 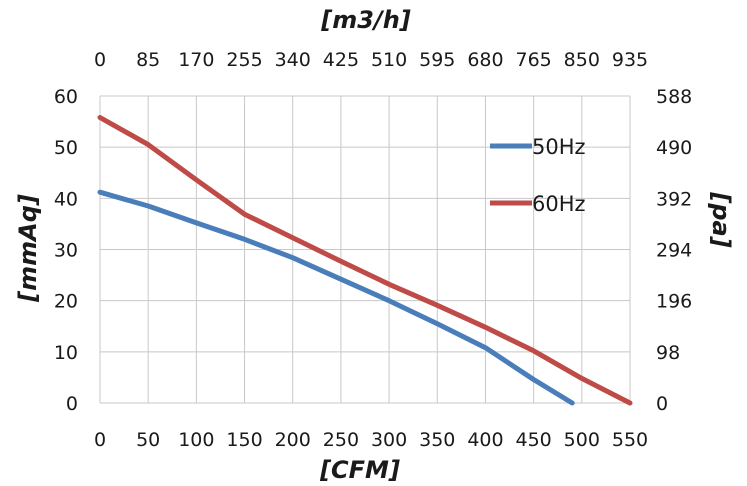 What do you see at coordinates (66, 97) in the screenshot?
I see `y-left-tick-label: 60` at bounding box center [66, 97].